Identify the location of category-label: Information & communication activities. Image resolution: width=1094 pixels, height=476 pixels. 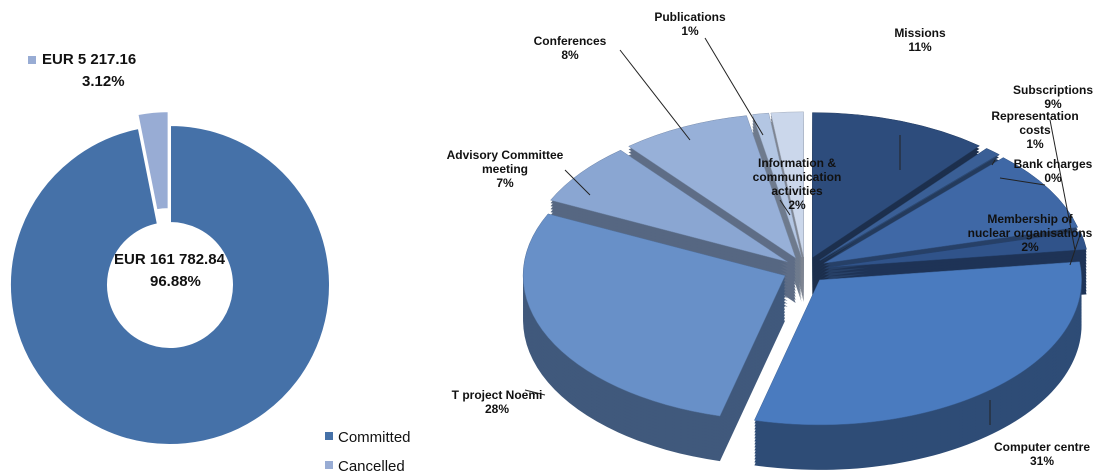
(797, 177).